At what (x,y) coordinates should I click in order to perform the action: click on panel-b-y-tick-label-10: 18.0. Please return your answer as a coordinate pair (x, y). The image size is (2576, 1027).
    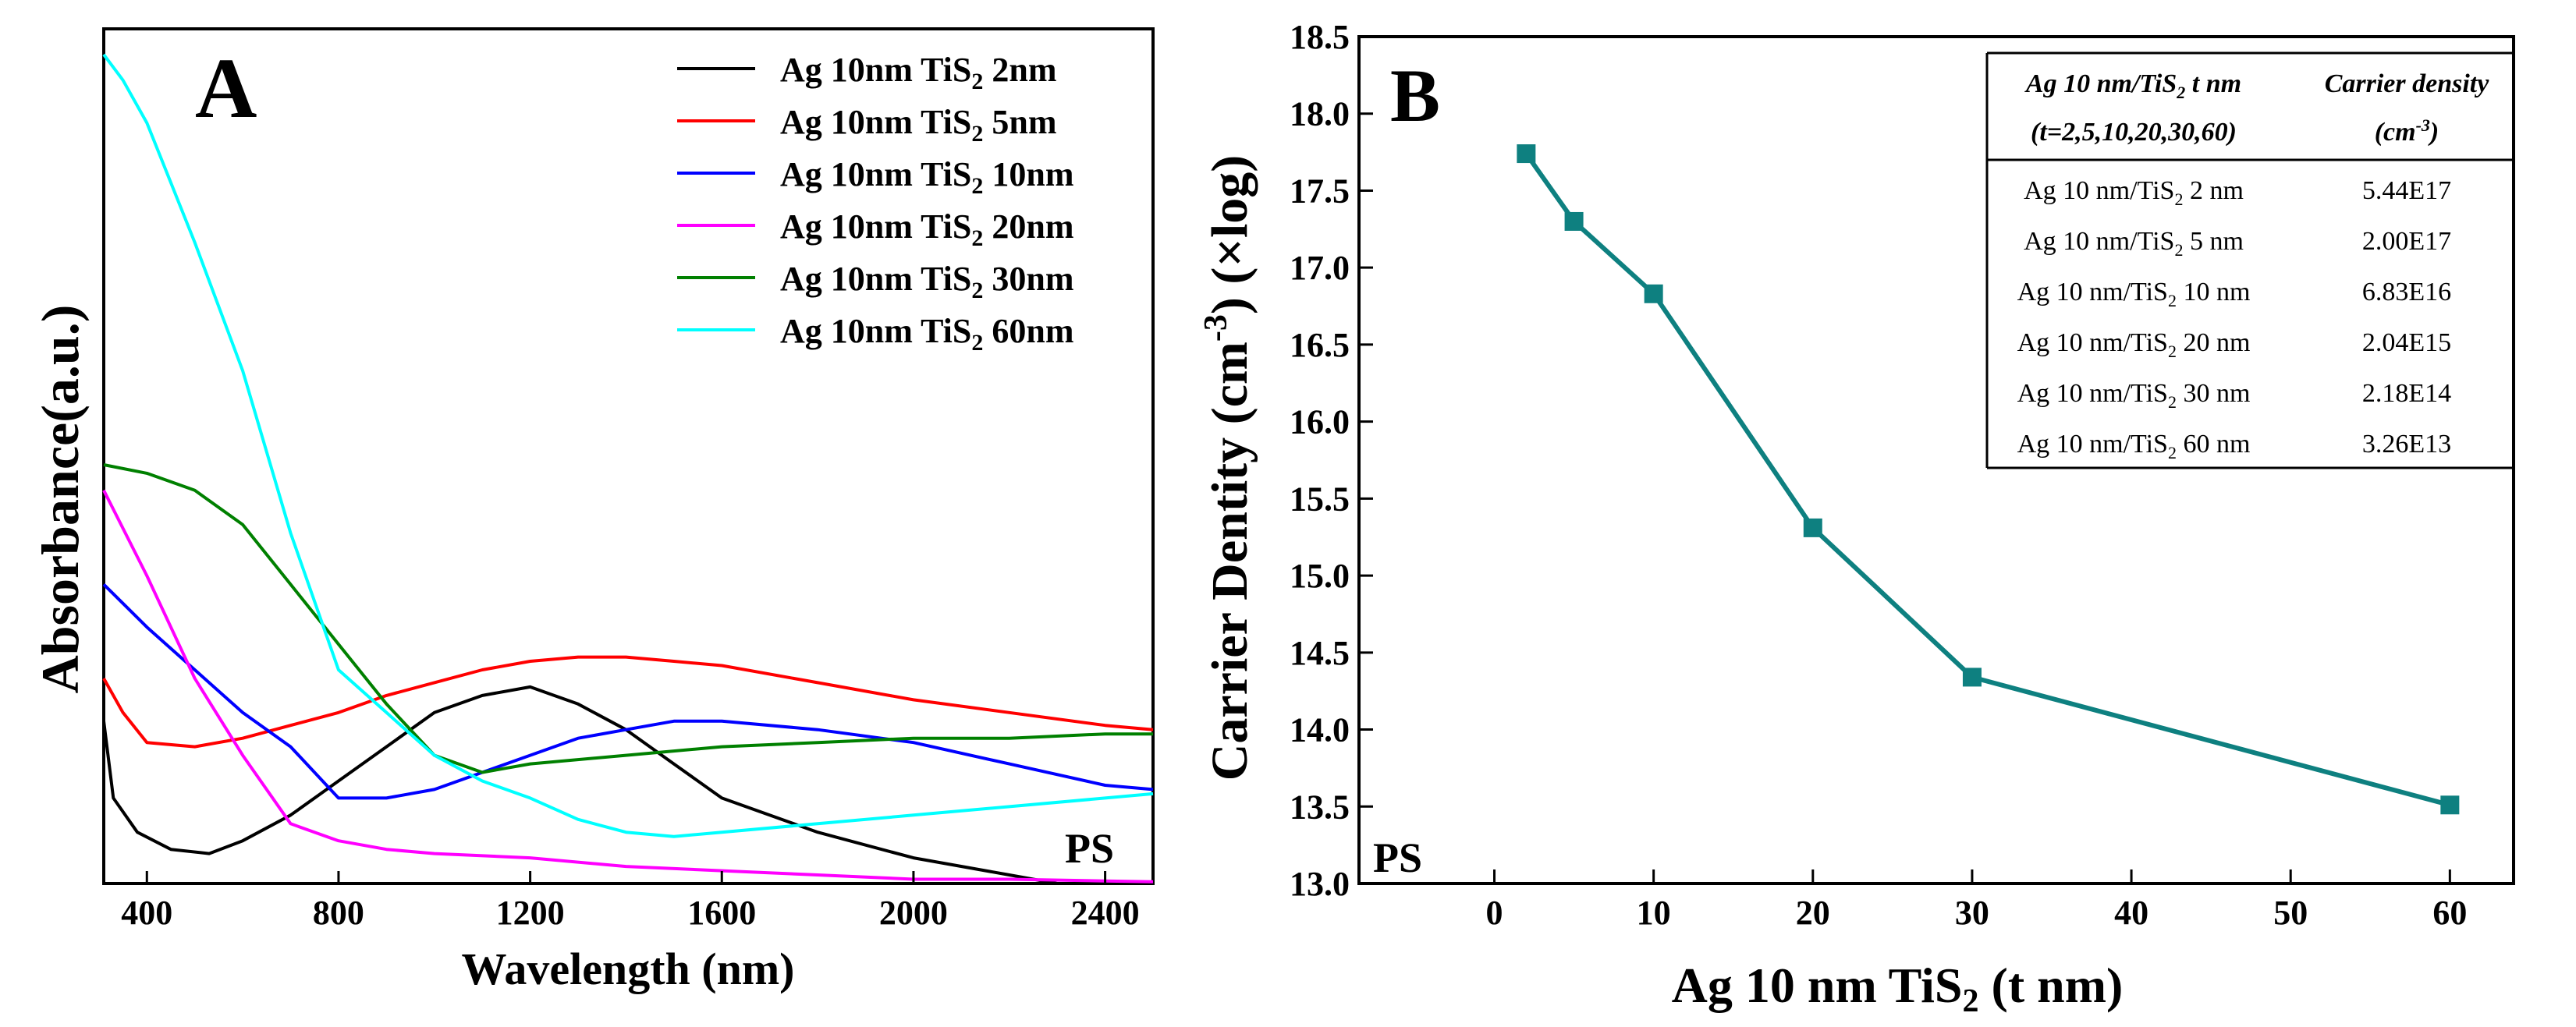
    Looking at the image, I should click on (1320, 114).